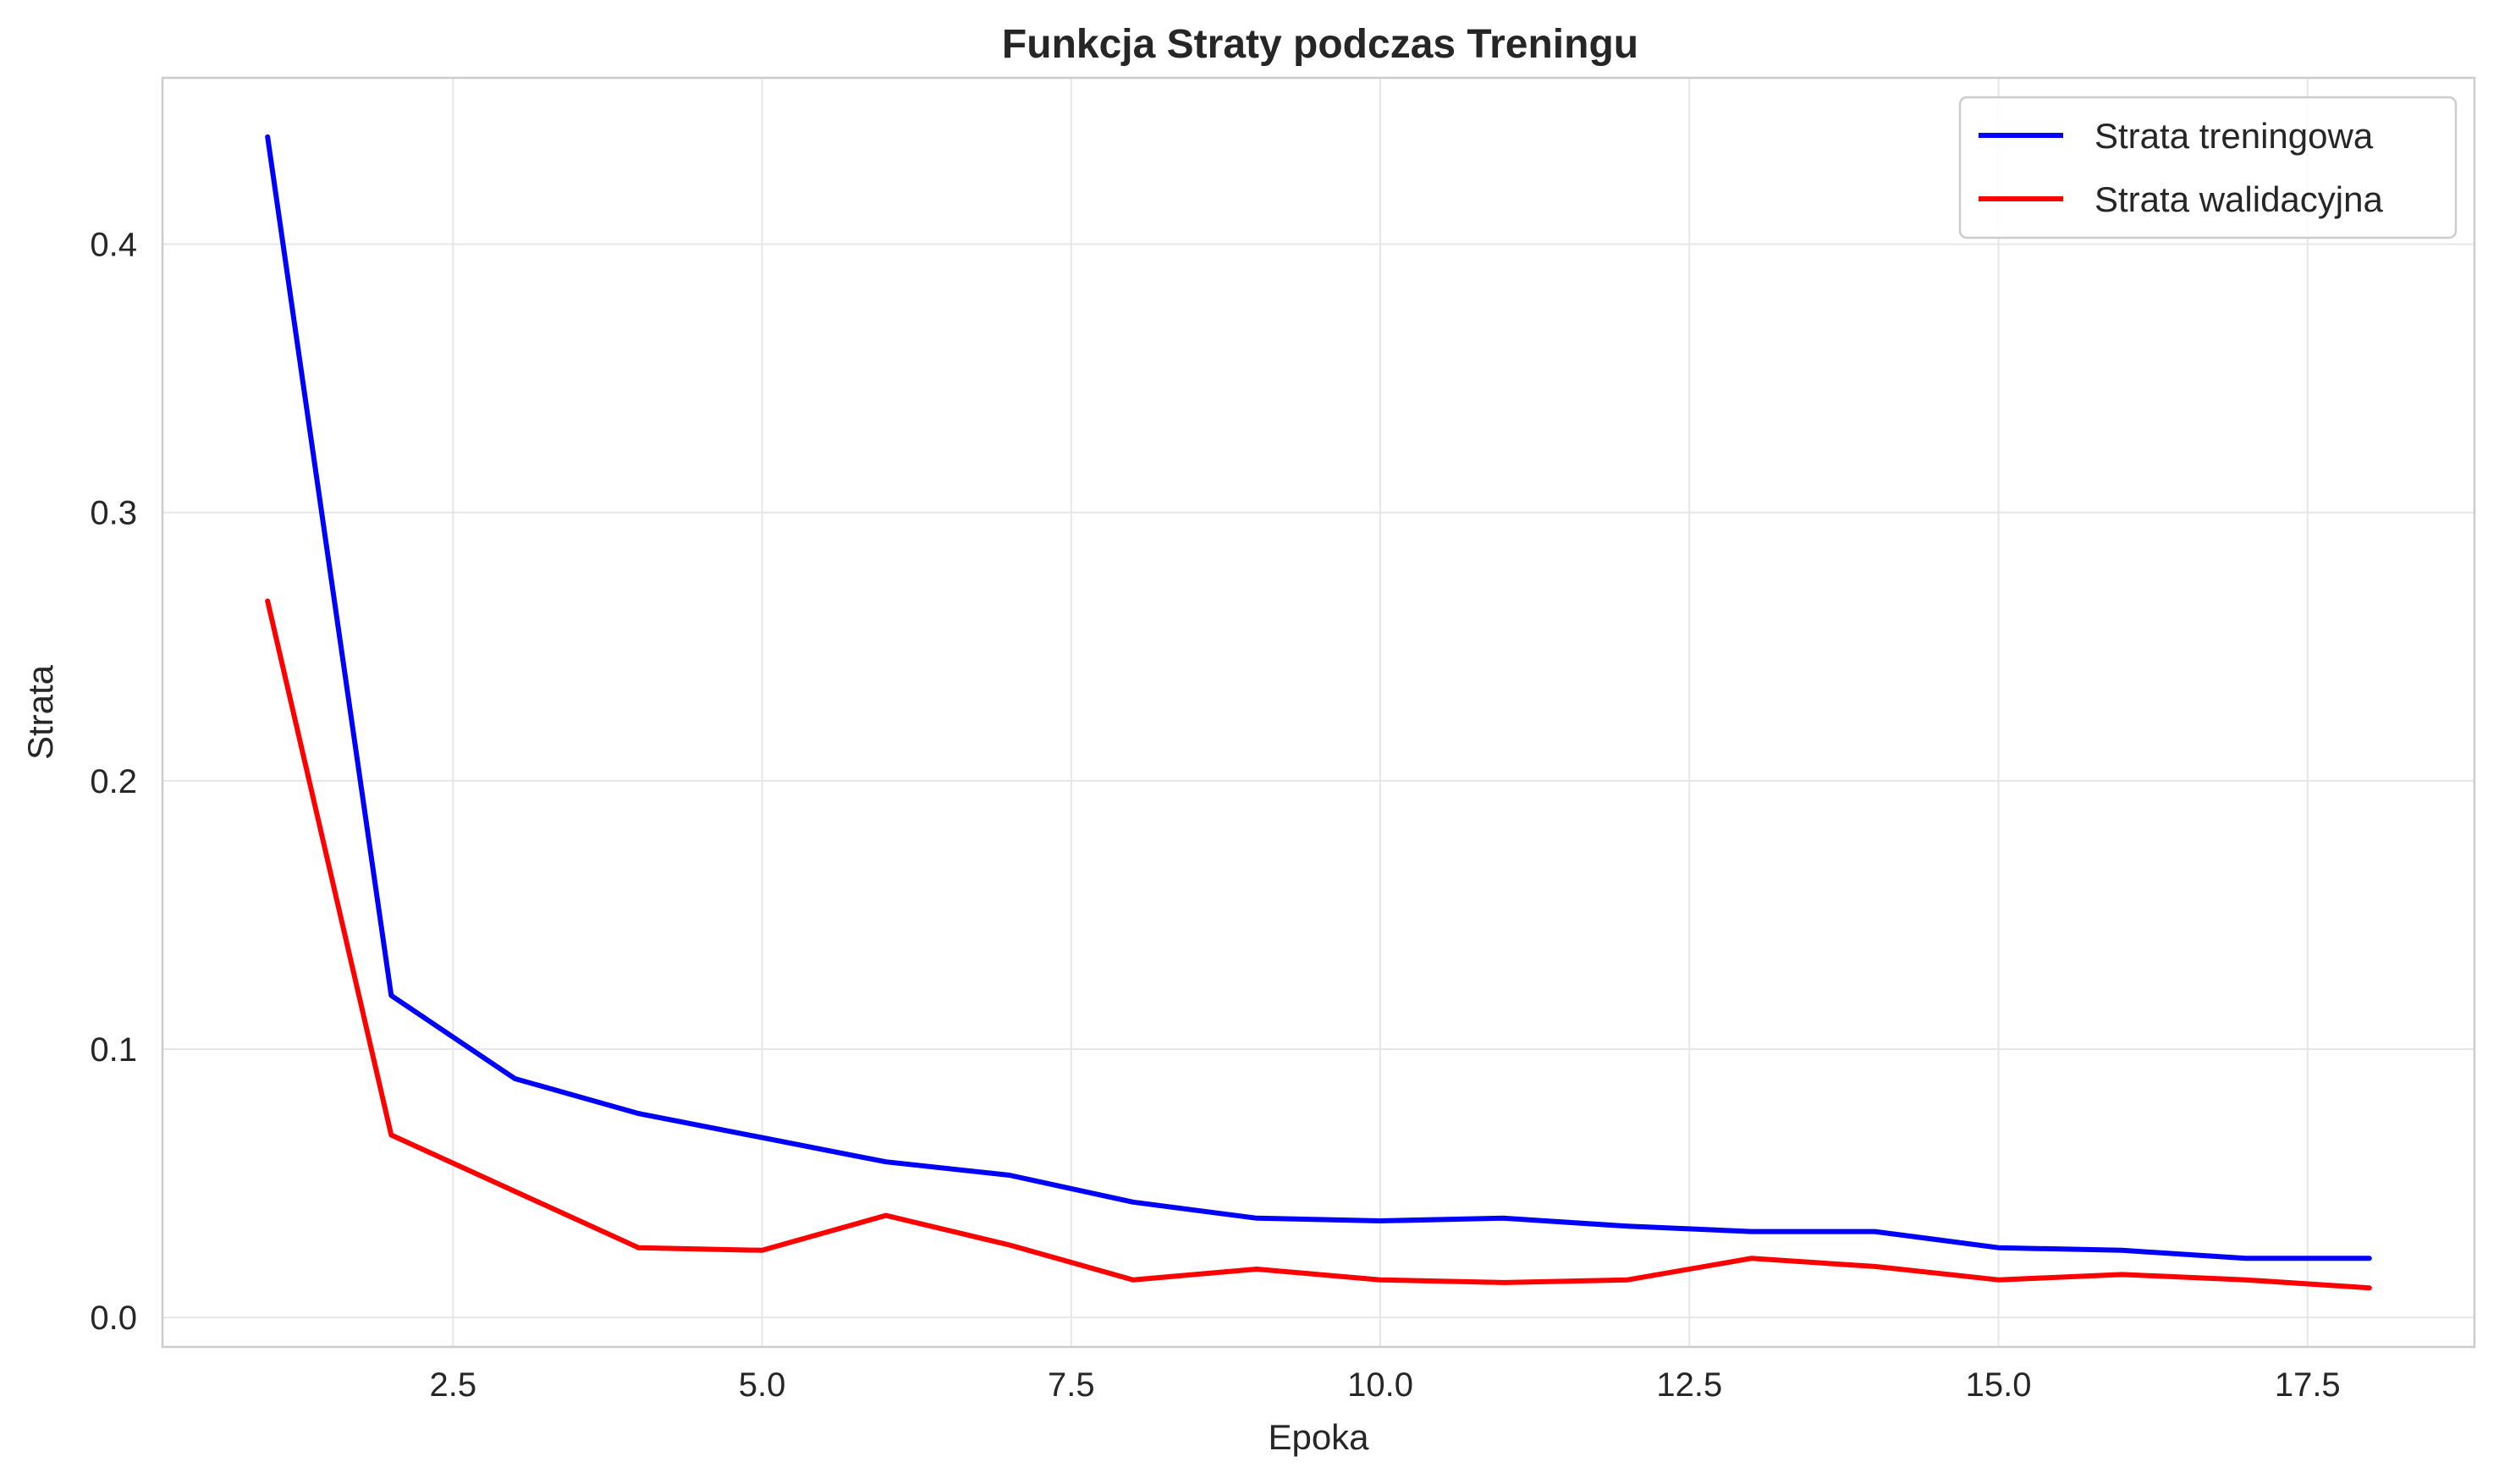  I want to click on x-tick-label: 2.5, so click(453, 1385).